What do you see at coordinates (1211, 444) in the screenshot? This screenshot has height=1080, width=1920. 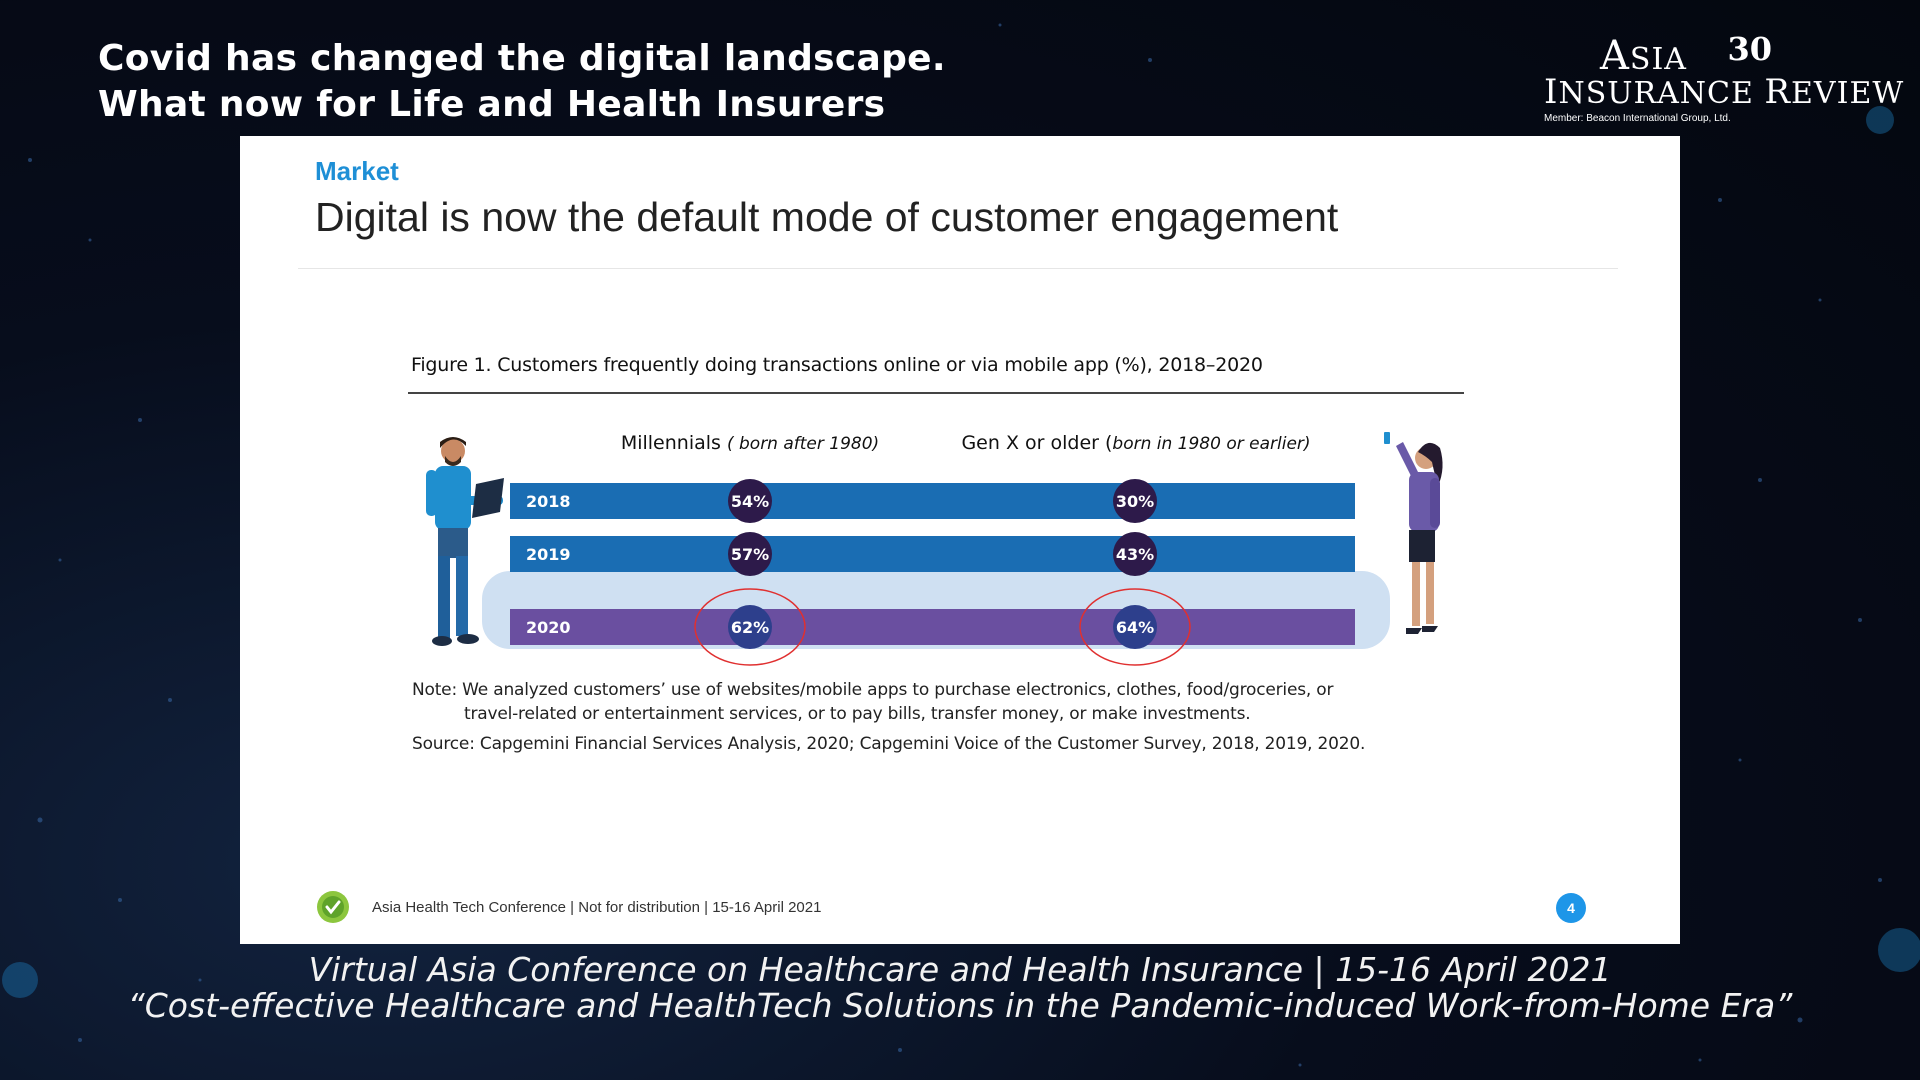 I see `group-qualifier-genx: born in 1980 or earlier)` at bounding box center [1211, 444].